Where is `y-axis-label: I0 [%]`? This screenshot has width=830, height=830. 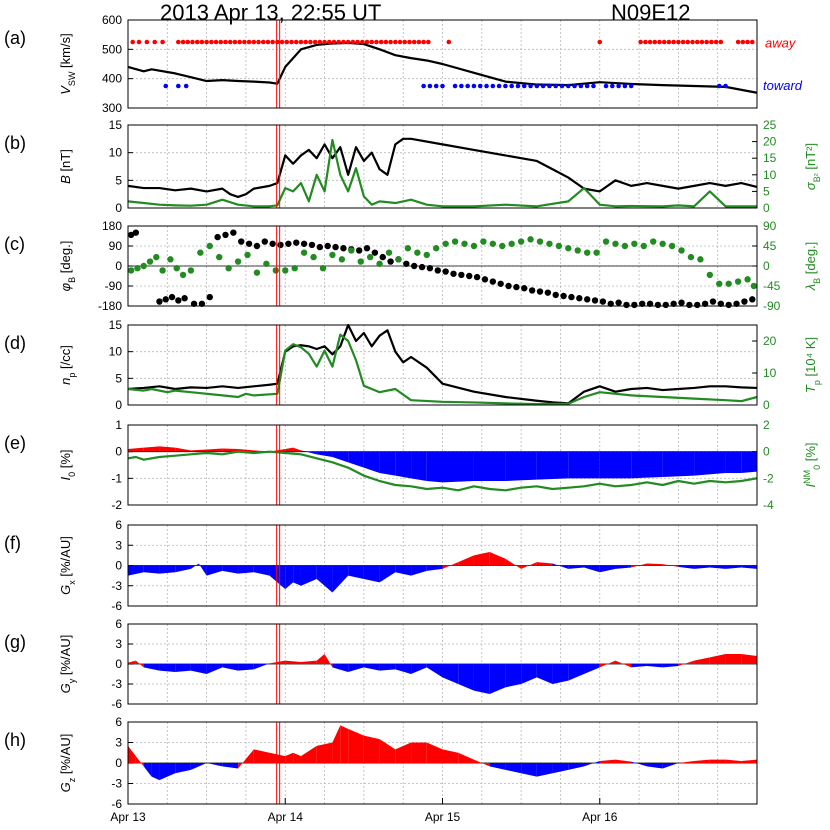
y-axis-label: I0 [%] is located at coordinates (67, 464).